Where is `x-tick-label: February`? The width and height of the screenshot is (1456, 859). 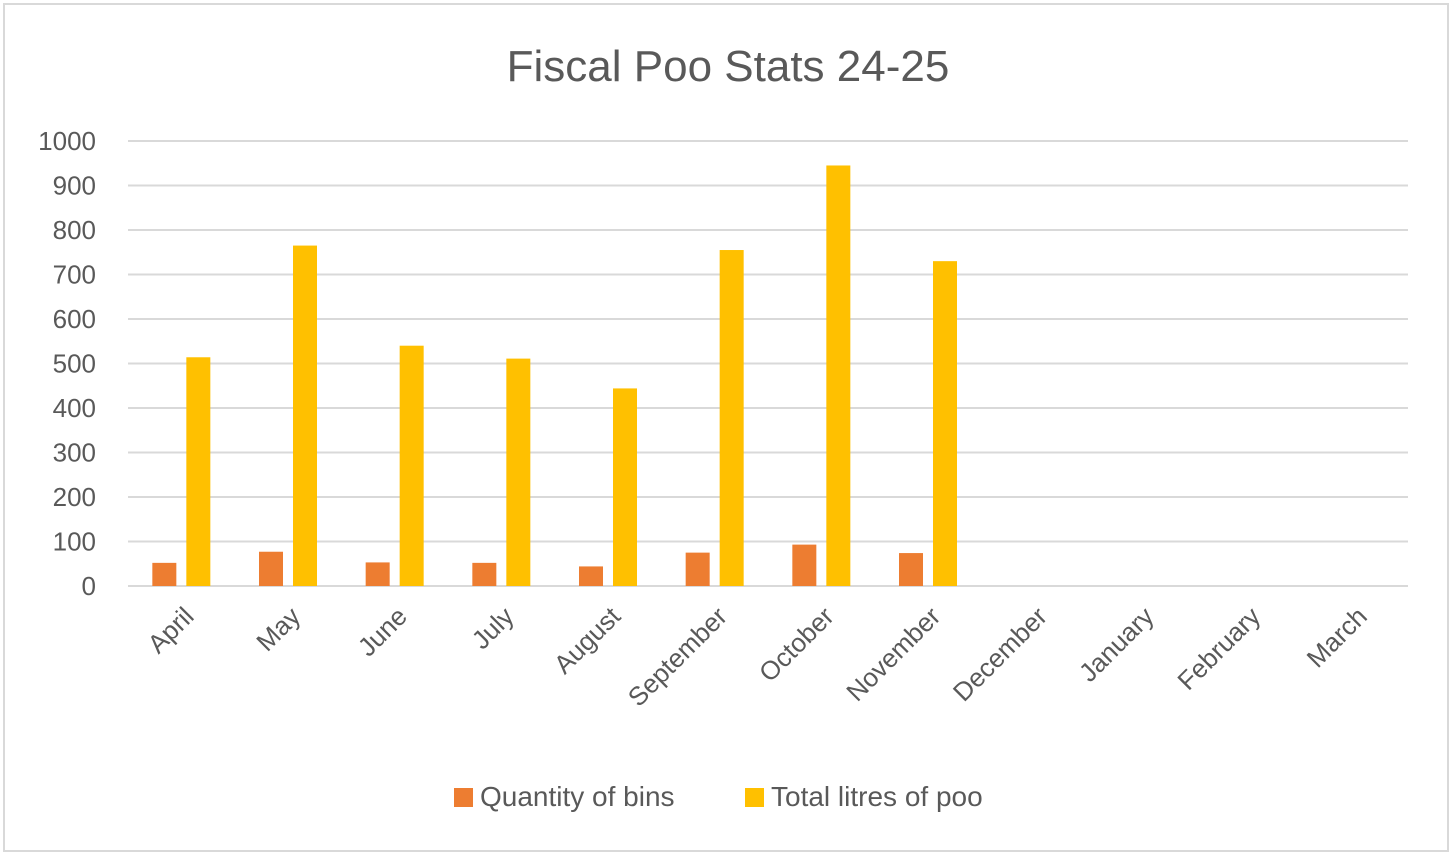 x-tick-label: February is located at coordinates (1218, 648).